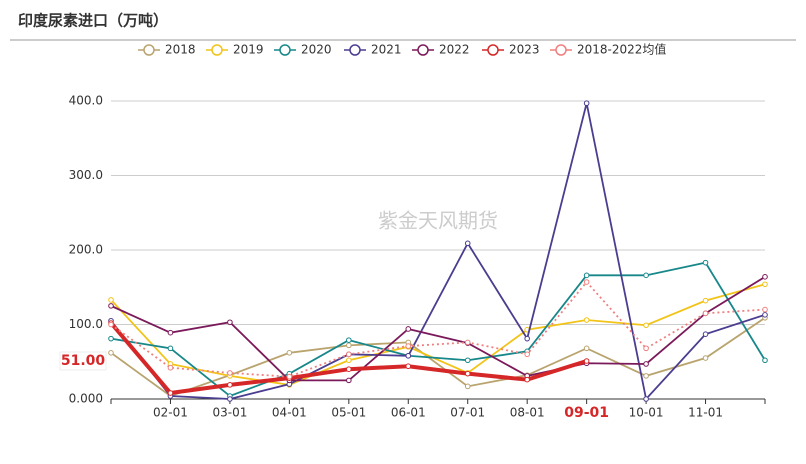 The image size is (806, 464). Describe the element at coordinates (86, 399) in the screenshot. I see `y-tick-label: 0.000` at that location.